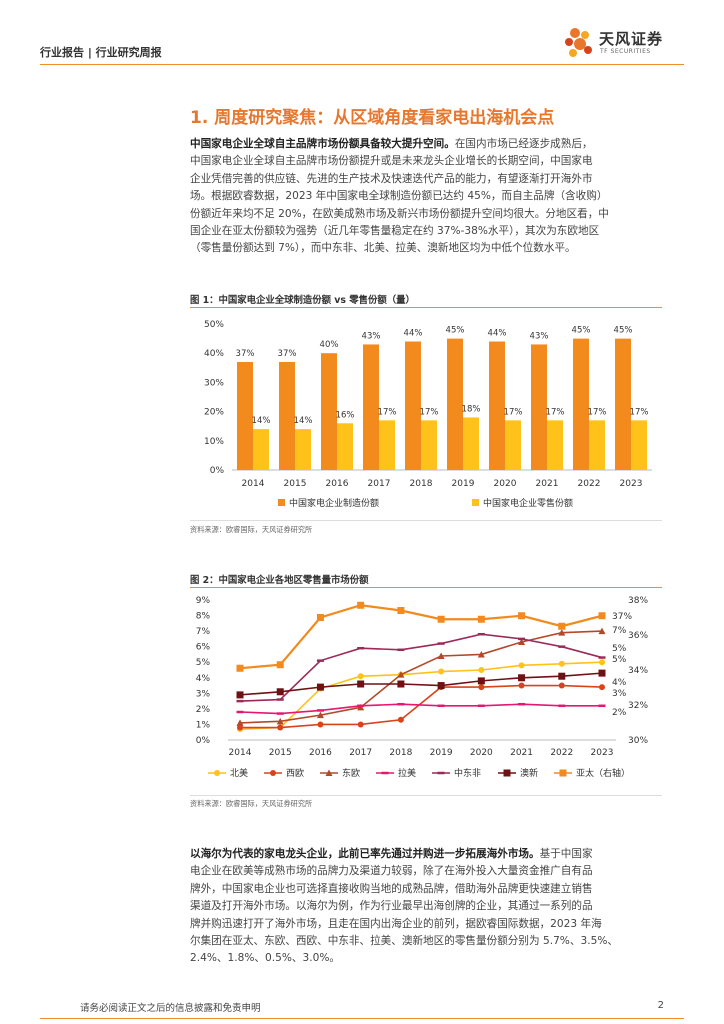 The image size is (724, 1024). I want to click on x-tick-label: 2016, so click(337, 484).